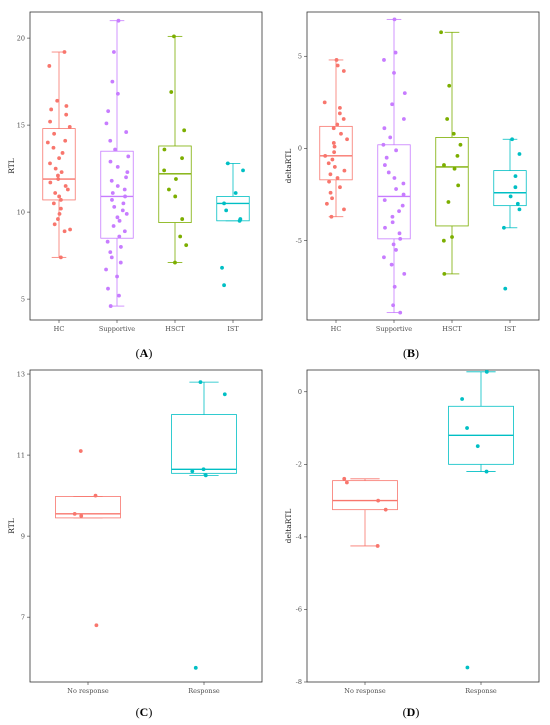 This screenshot has height=725, width=550. I want to click on y-tick-label: 7, so click(23, 617).